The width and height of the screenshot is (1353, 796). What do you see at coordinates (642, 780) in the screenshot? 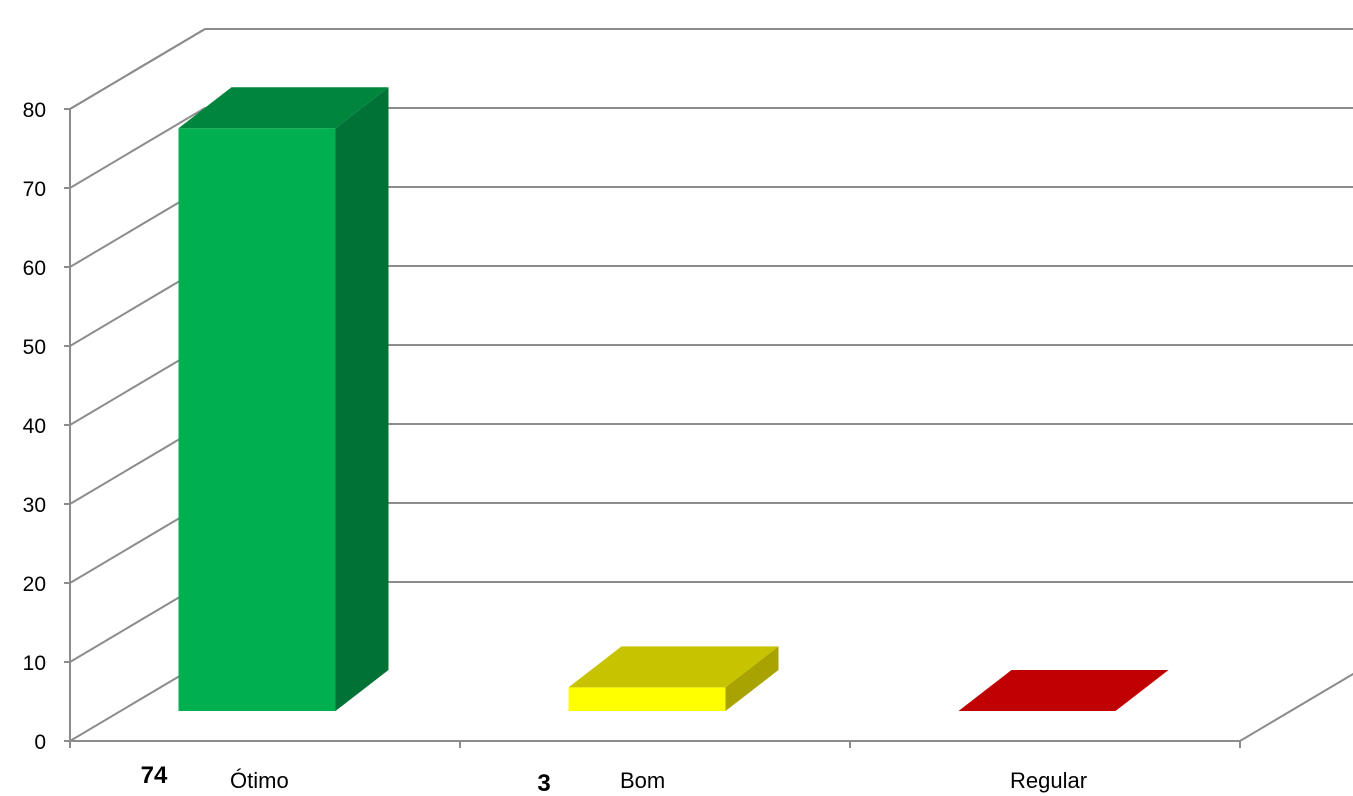
I see `x-tick-label: Bom` at bounding box center [642, 780].